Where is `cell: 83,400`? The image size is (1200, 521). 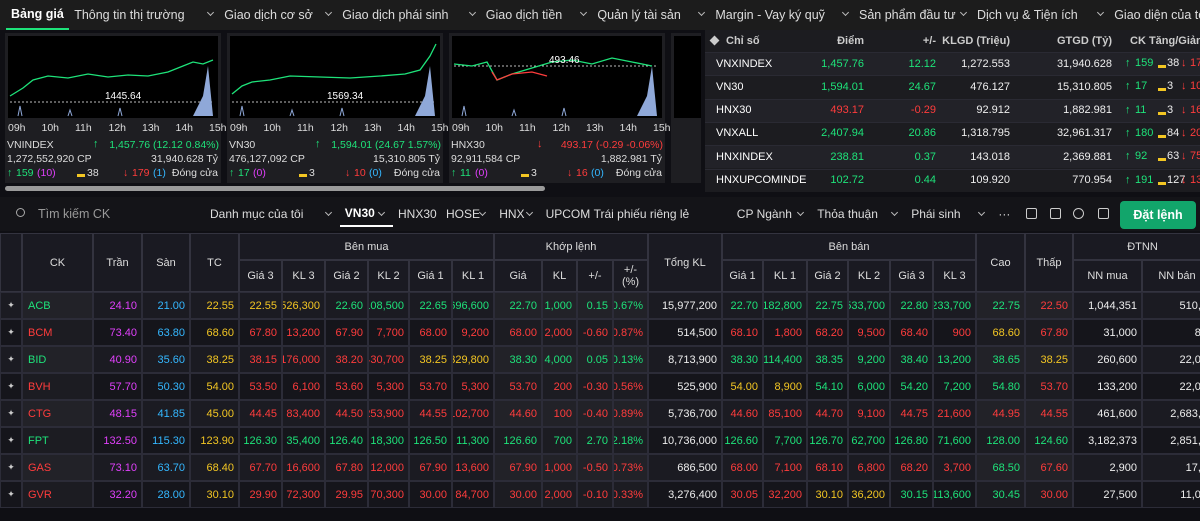 cell: 83,400 is located at coordinates (303, 413).